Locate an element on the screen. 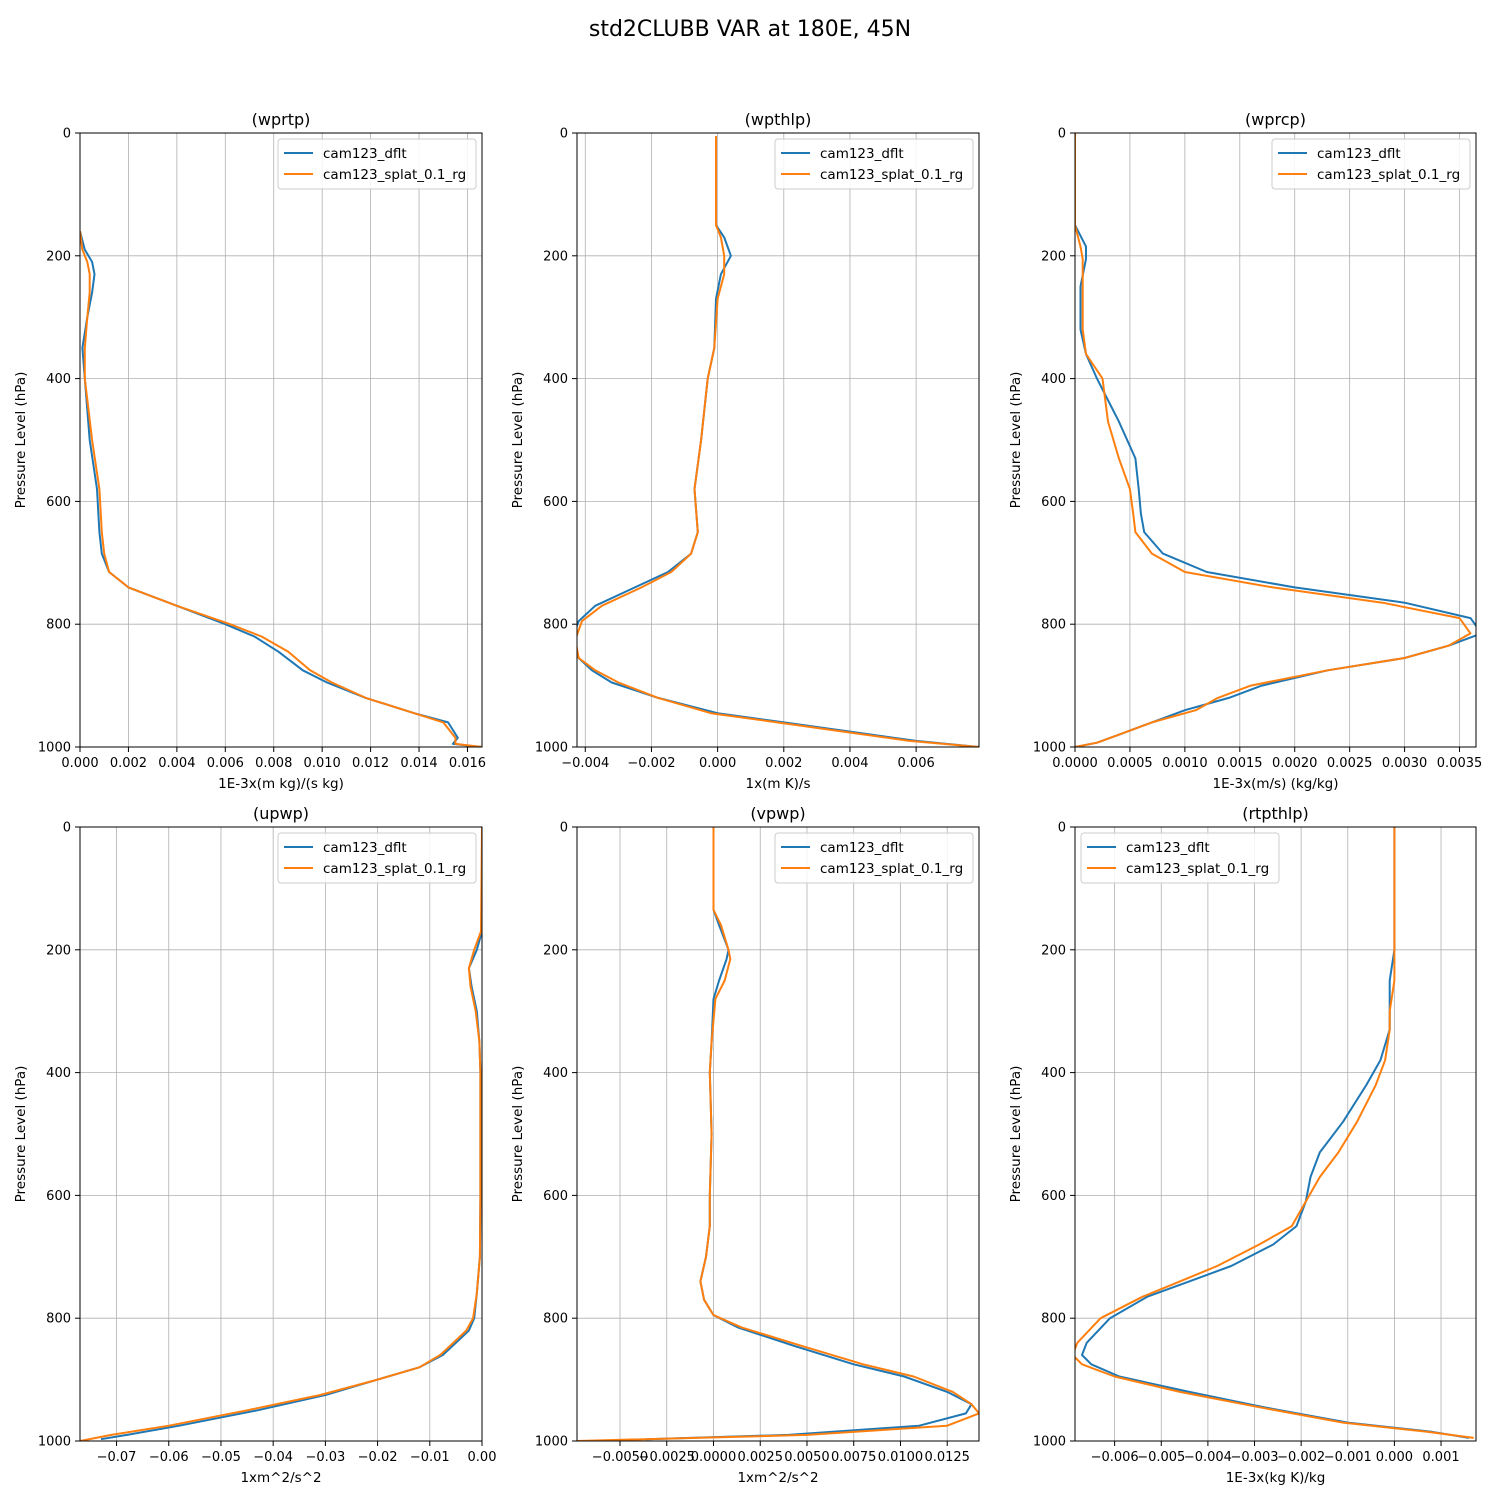 The width and height of the screenshot is (1500, 1500). x-tick-label: −0.002 is located at coordinates (1301, 1457).